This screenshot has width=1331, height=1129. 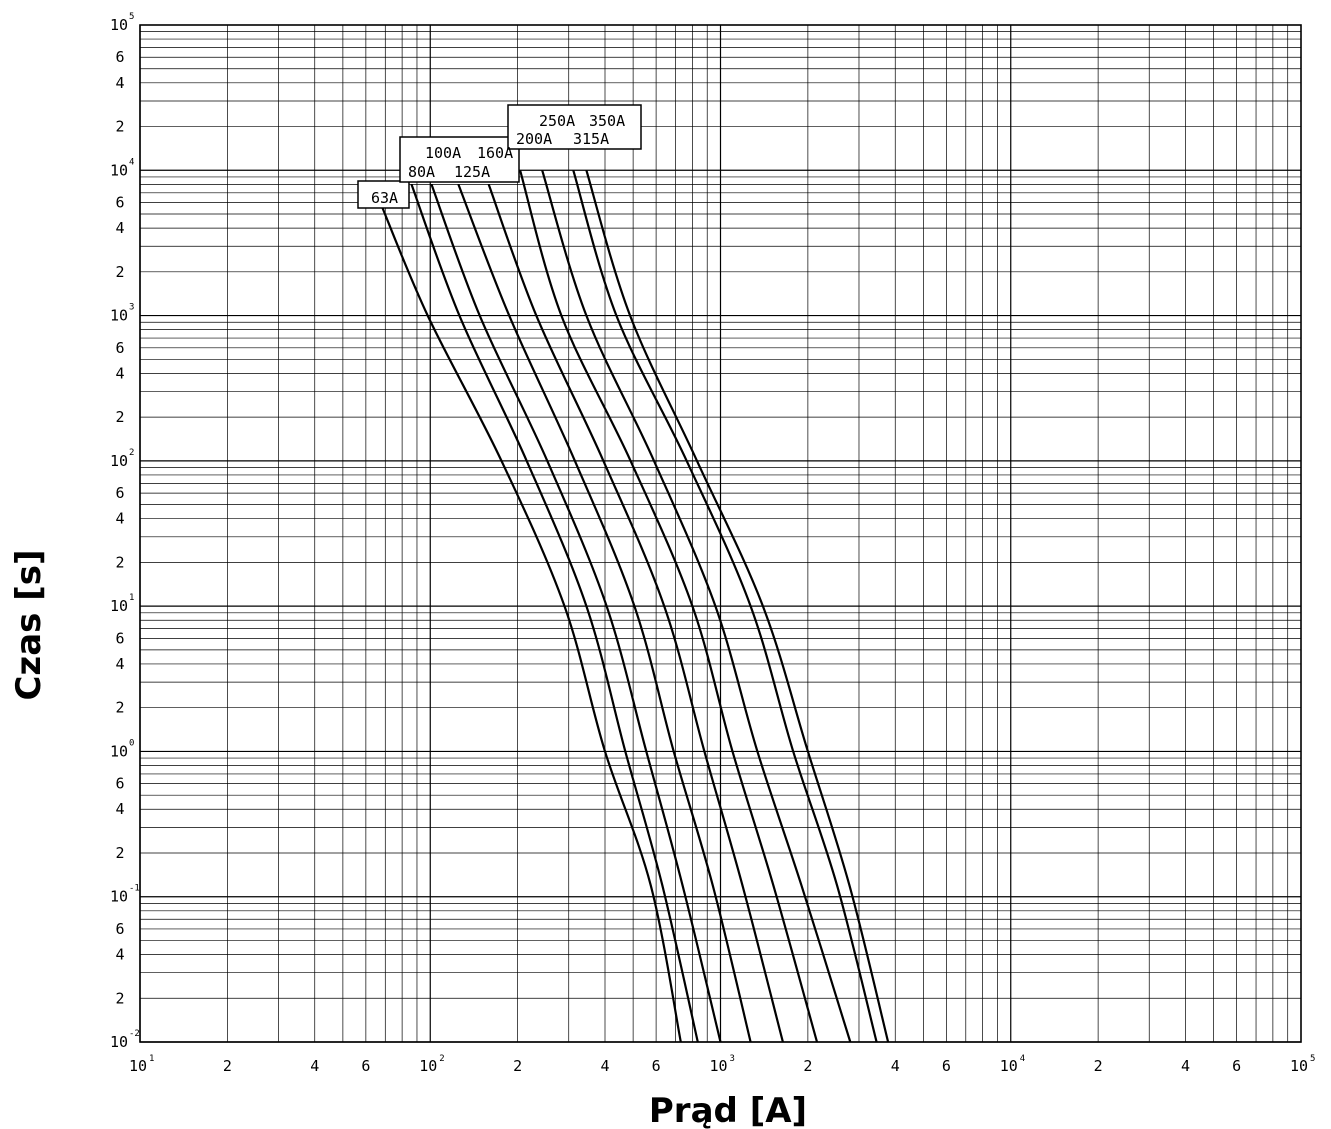 What do you see at coordinates (557, 121) in the screenshot?
I see `series-label: 250A` at bounding box center [557, 121].